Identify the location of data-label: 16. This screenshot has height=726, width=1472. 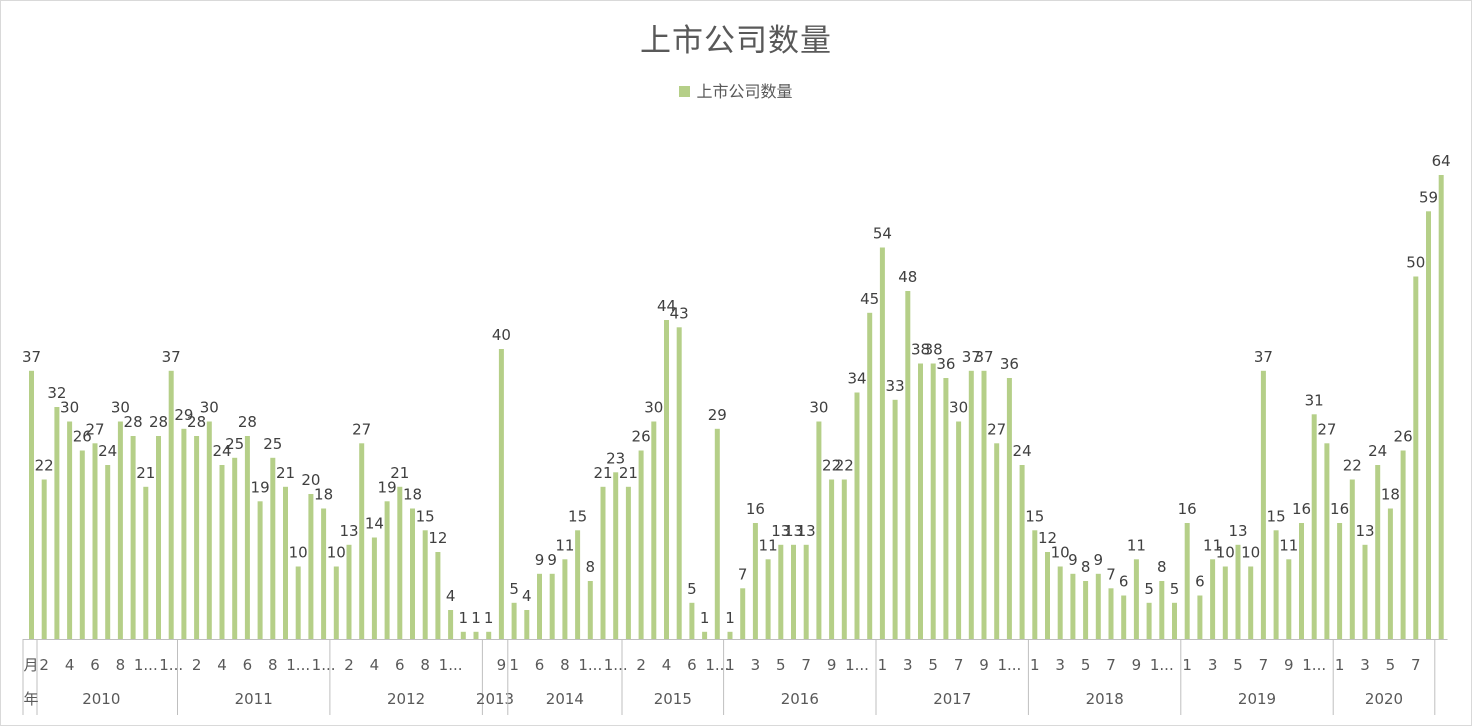
(1187, 509).